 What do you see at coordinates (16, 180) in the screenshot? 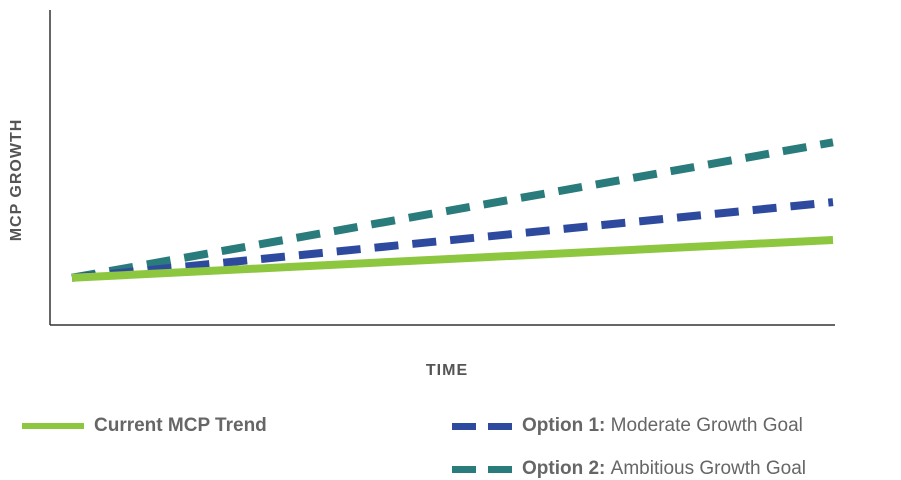
I see `y-axis-title: MCP GROWTH` at bounding box center [16, 180].